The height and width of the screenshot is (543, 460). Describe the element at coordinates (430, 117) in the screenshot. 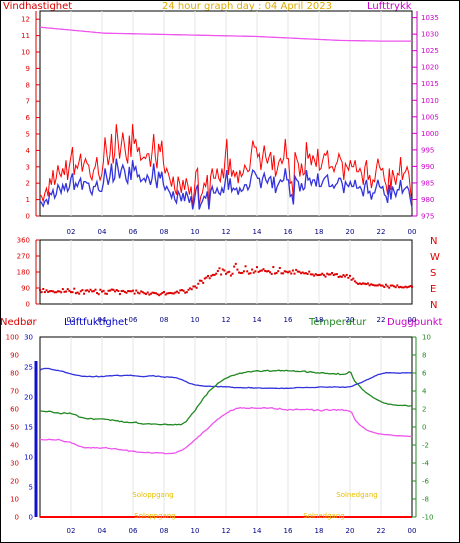

I see `pressure-y-tick: 1005` at that location.